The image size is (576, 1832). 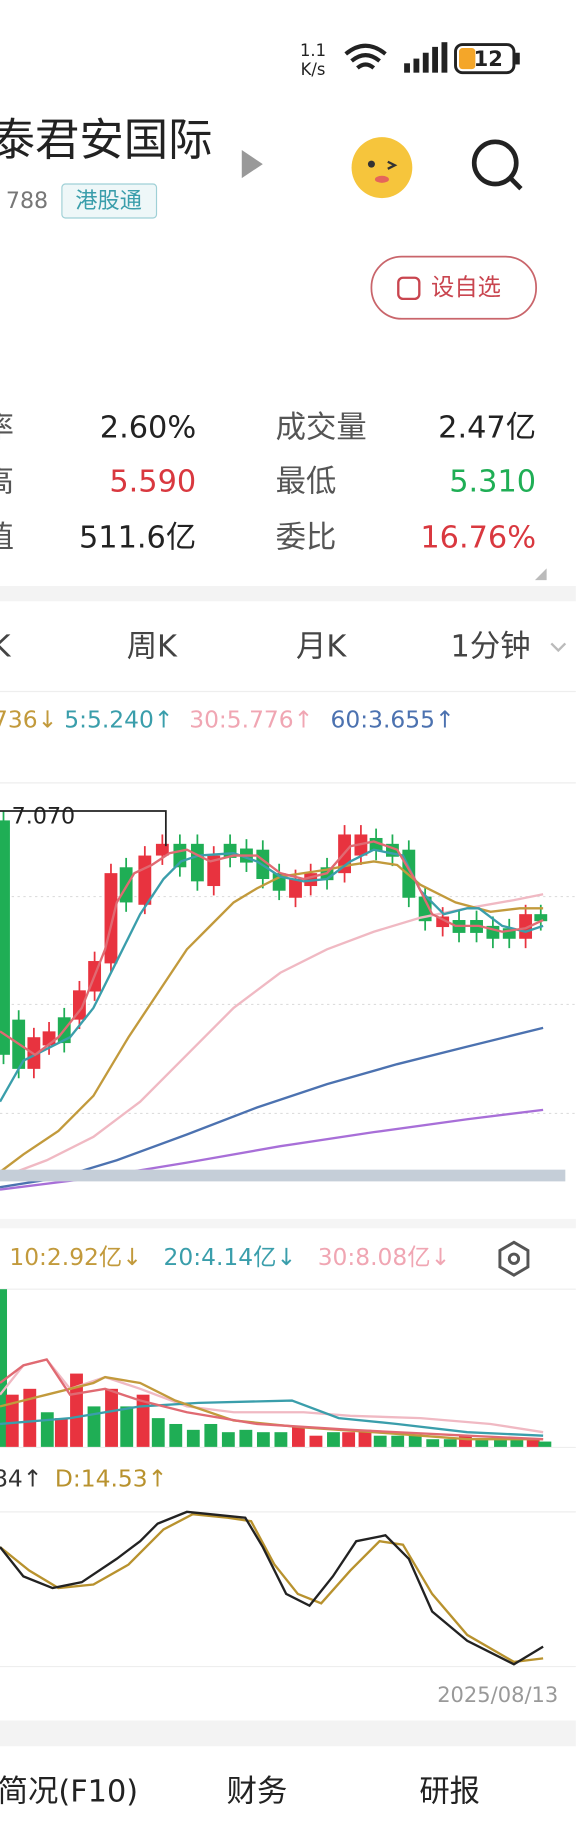 I want to click on net-speed: 1.1, so click(x=313, y=50).